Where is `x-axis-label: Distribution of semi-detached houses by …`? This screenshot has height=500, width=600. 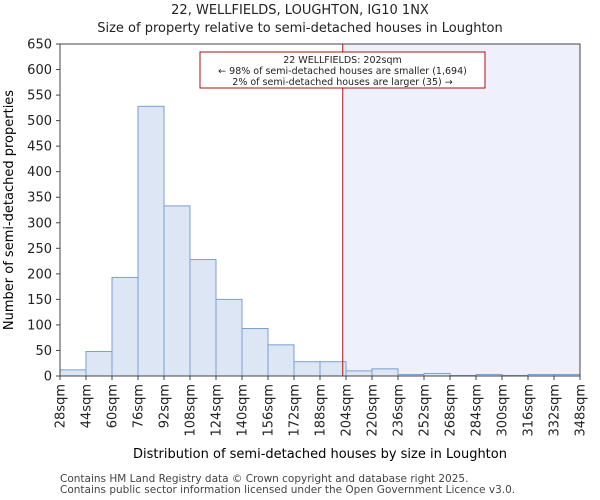 x-axis-label: Distribution of semi-detached houses by … is located at coordinates (320, 454).